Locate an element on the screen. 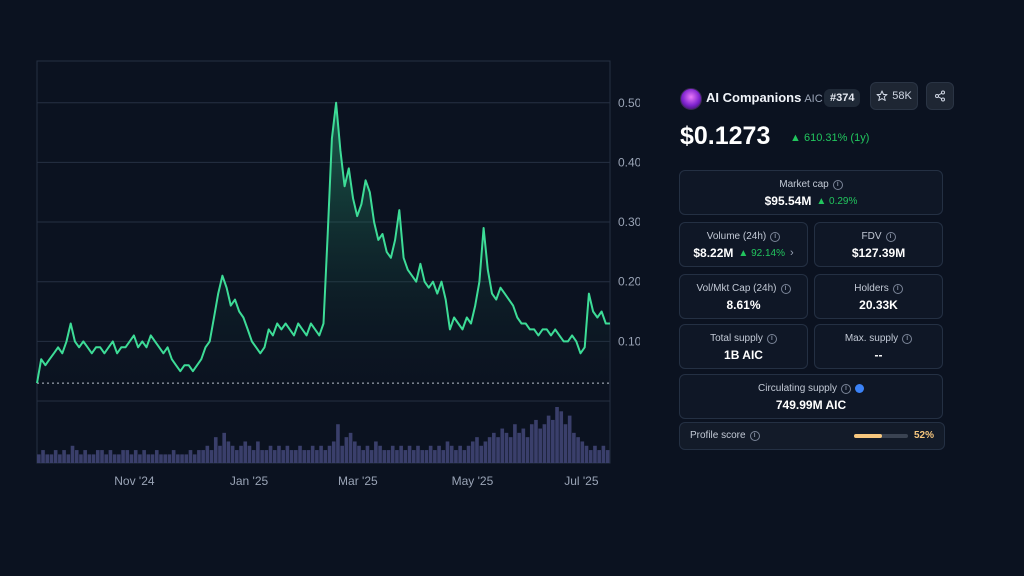  share-button is located at coordinates (940, 96).